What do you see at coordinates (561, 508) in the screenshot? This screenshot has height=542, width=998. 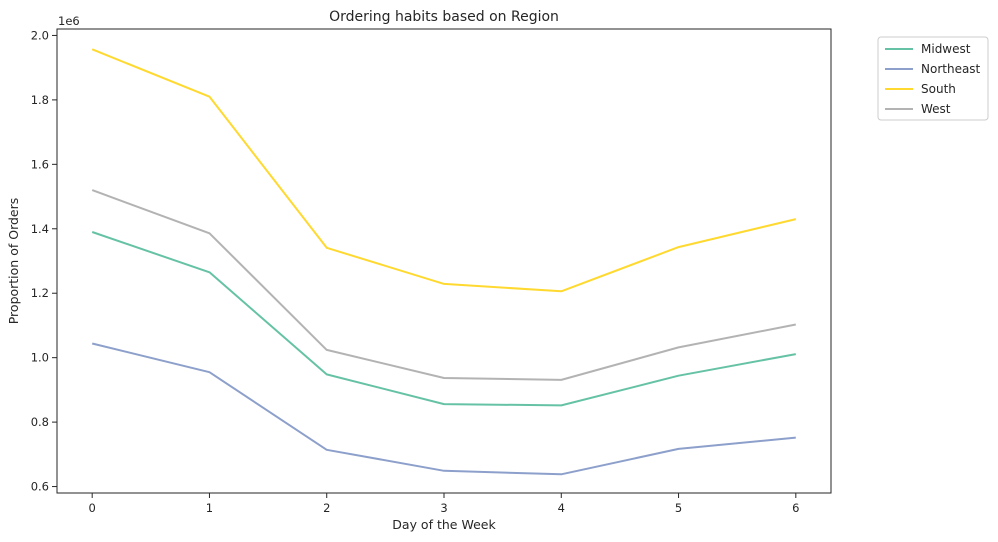 I see `x-tick-label: 4` at bounding box center [561, 508].